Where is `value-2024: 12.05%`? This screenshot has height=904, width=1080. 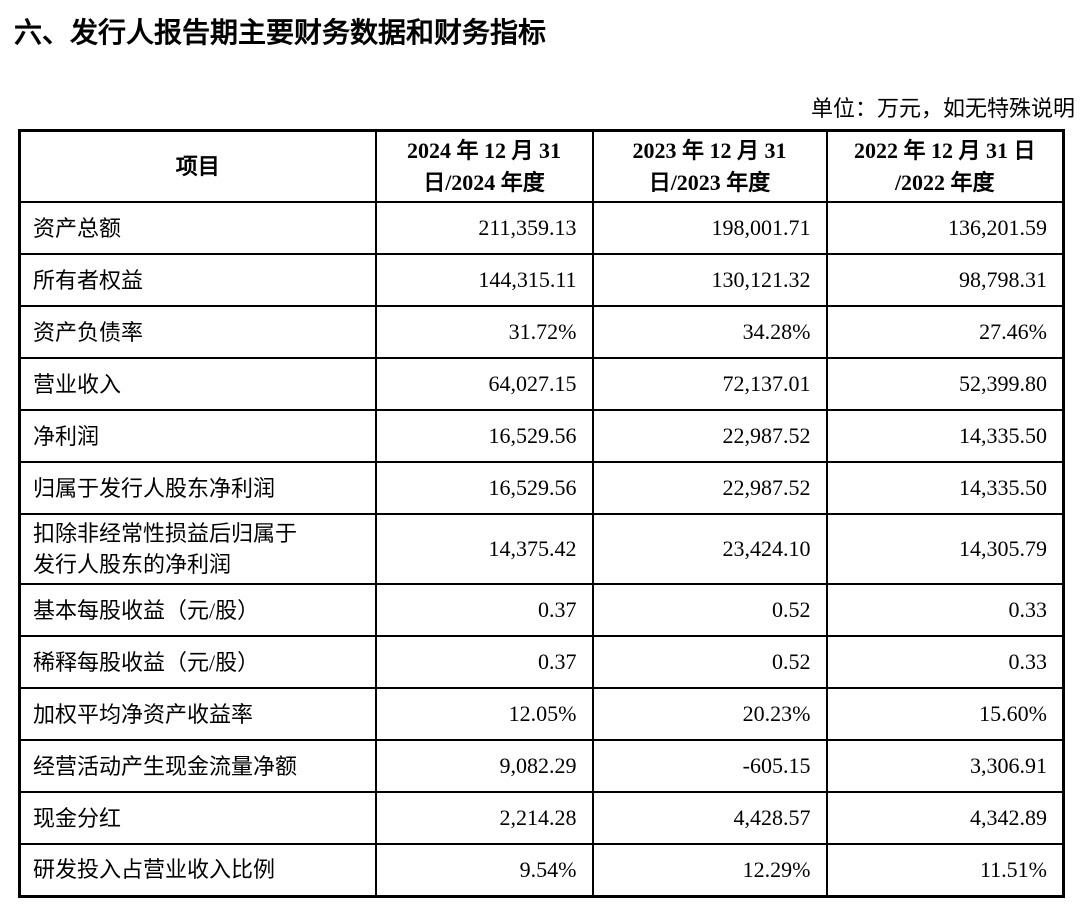 value-2024: 12.05% is located at coordinates (484, 714).